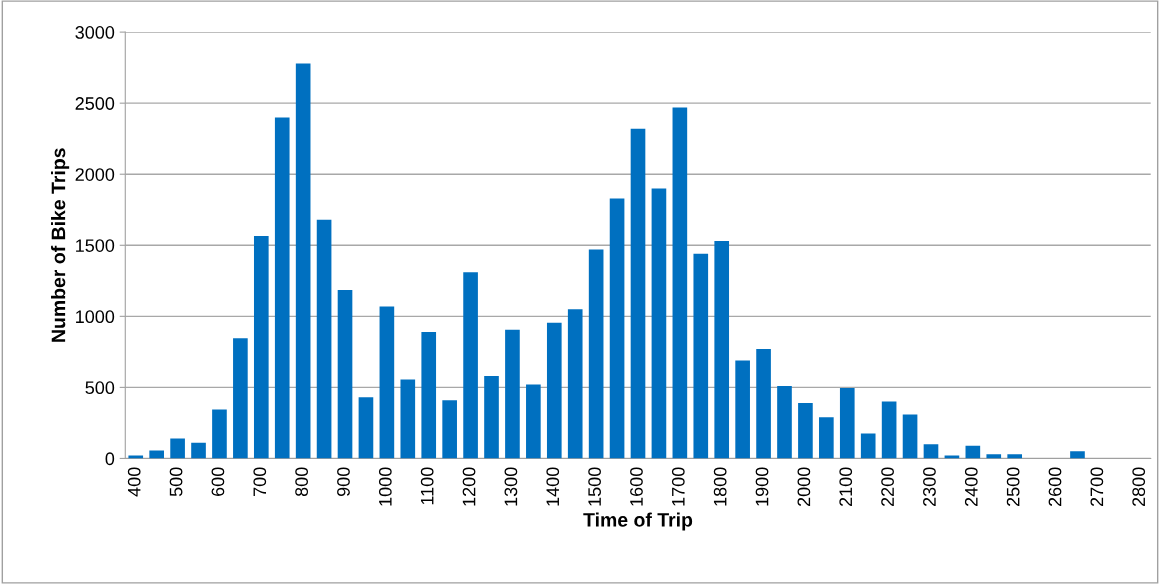  I want to click on x-tick-label: 1500, so click(594, 486).